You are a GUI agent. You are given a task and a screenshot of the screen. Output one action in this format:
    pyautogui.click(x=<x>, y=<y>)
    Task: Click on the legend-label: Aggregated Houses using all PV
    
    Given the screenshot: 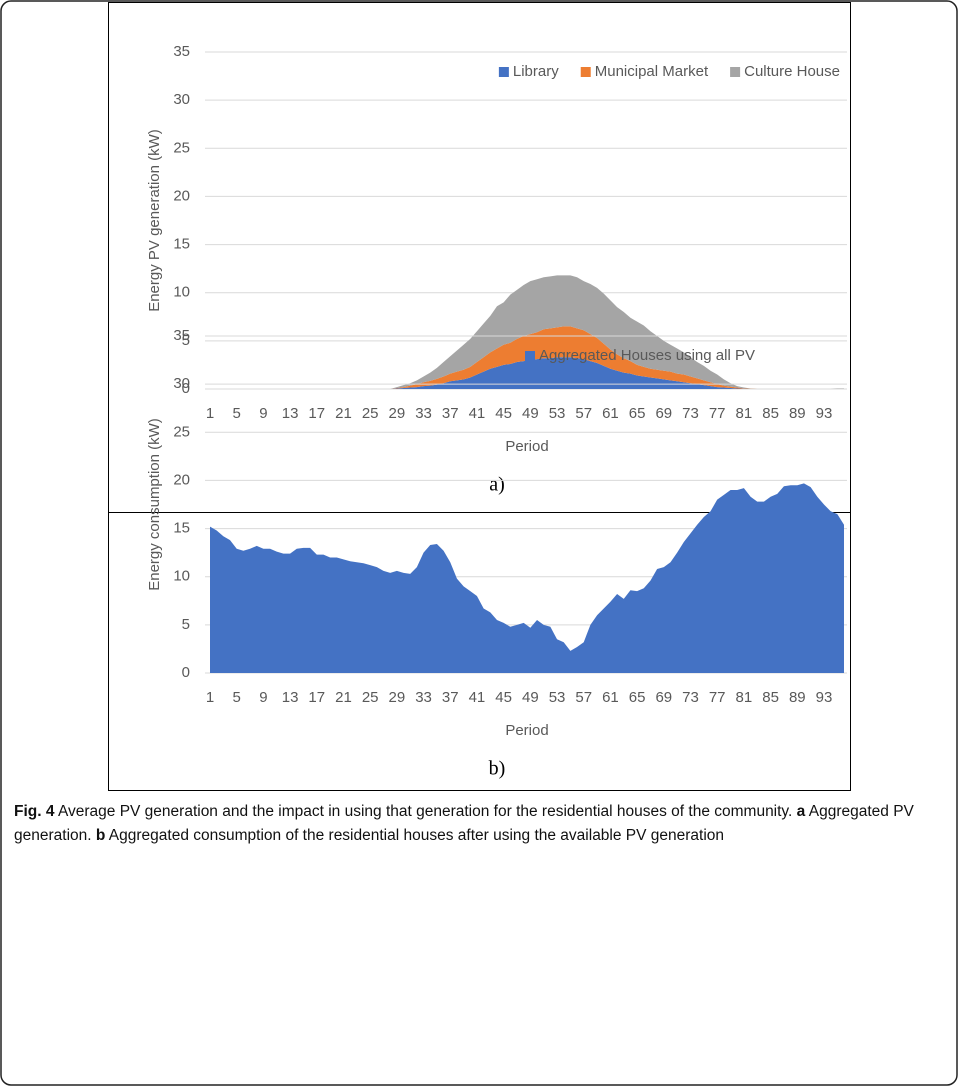 What is the action you would take?
    pyautogui.click(x=647, y=355)
    